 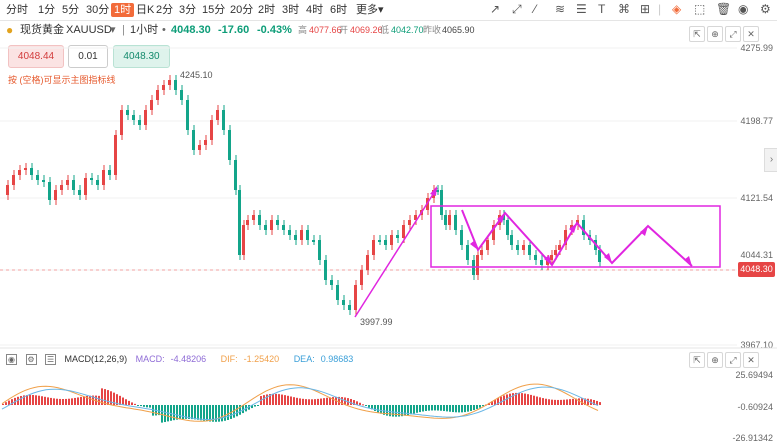 What do you see at coordinates (581, 9) in the screenshot?
I see `fib-icon: ☰` at bounding box center [581, 9].